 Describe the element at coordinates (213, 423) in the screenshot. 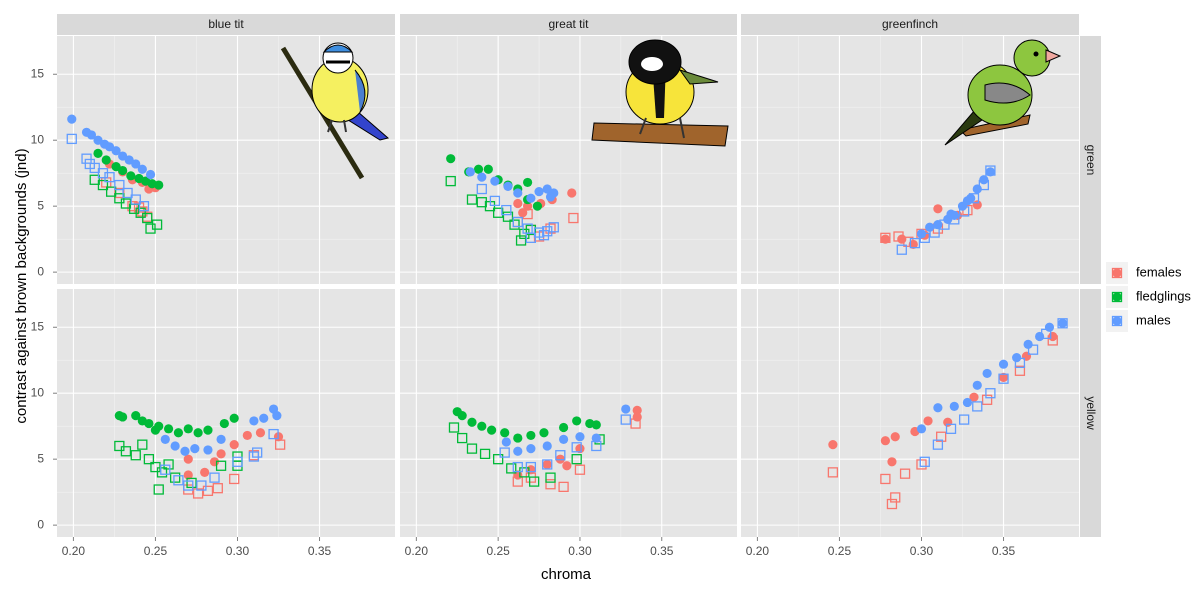

I see `panel: 0 5 10 15 0.20 0.25 0.30 0.35` at that location.